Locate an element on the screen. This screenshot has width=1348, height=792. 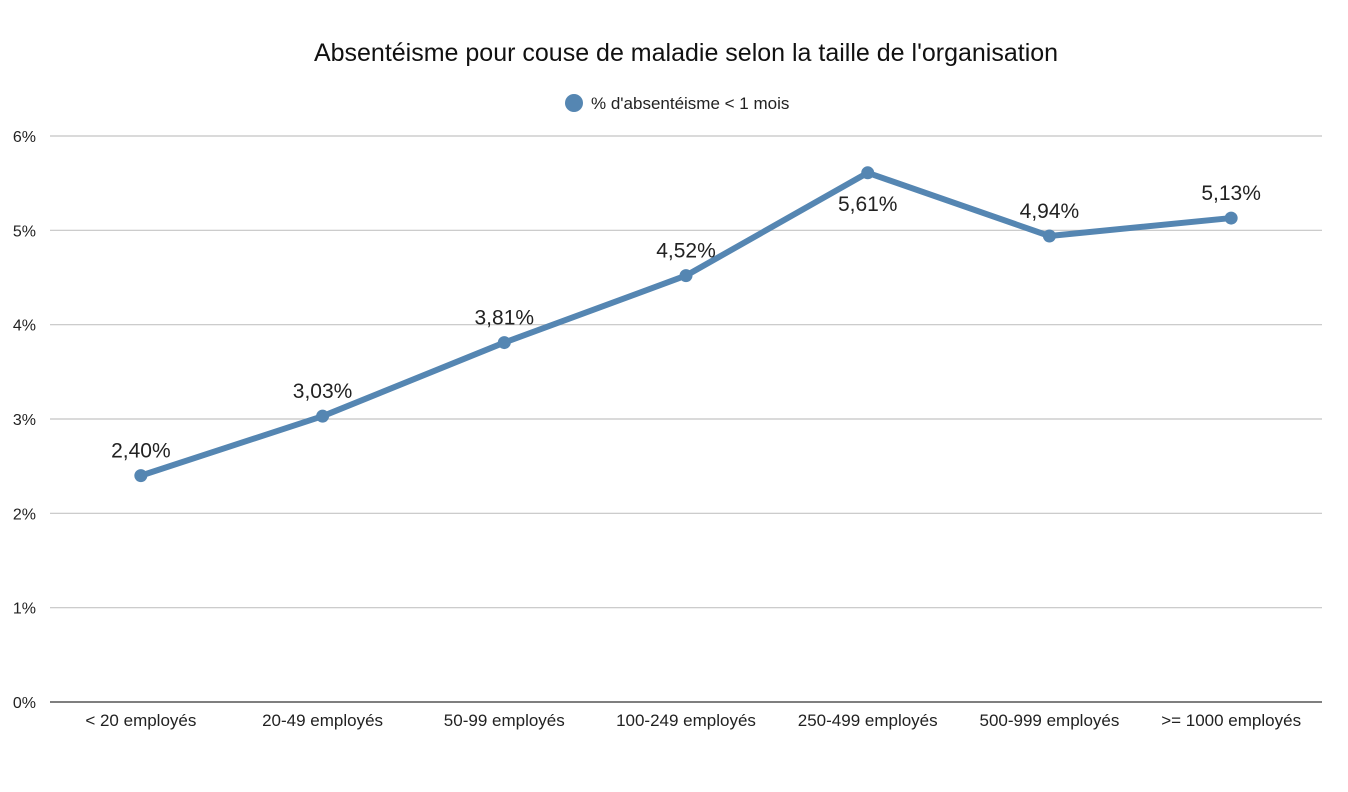
data-label: 2,40% is located at coordinates (141, 451).